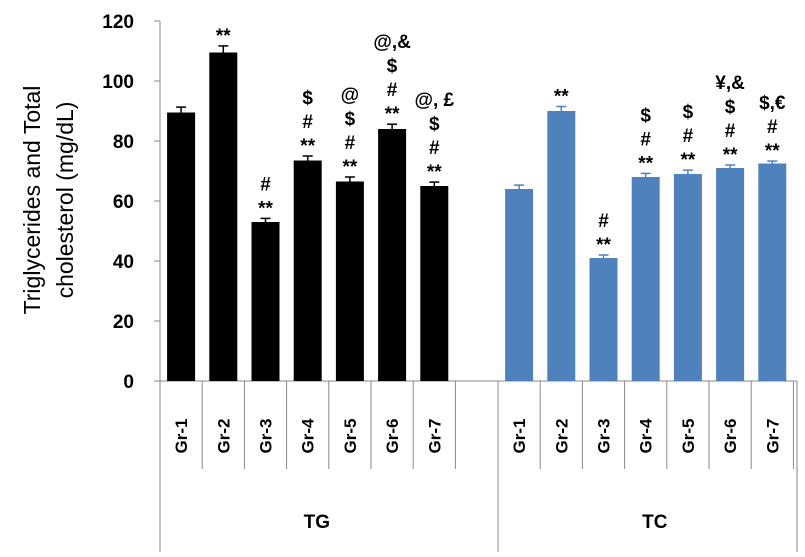  Describe the element at coordinates (118, 22) in the screenshot. I see `y-tick-label: 120` at that location.